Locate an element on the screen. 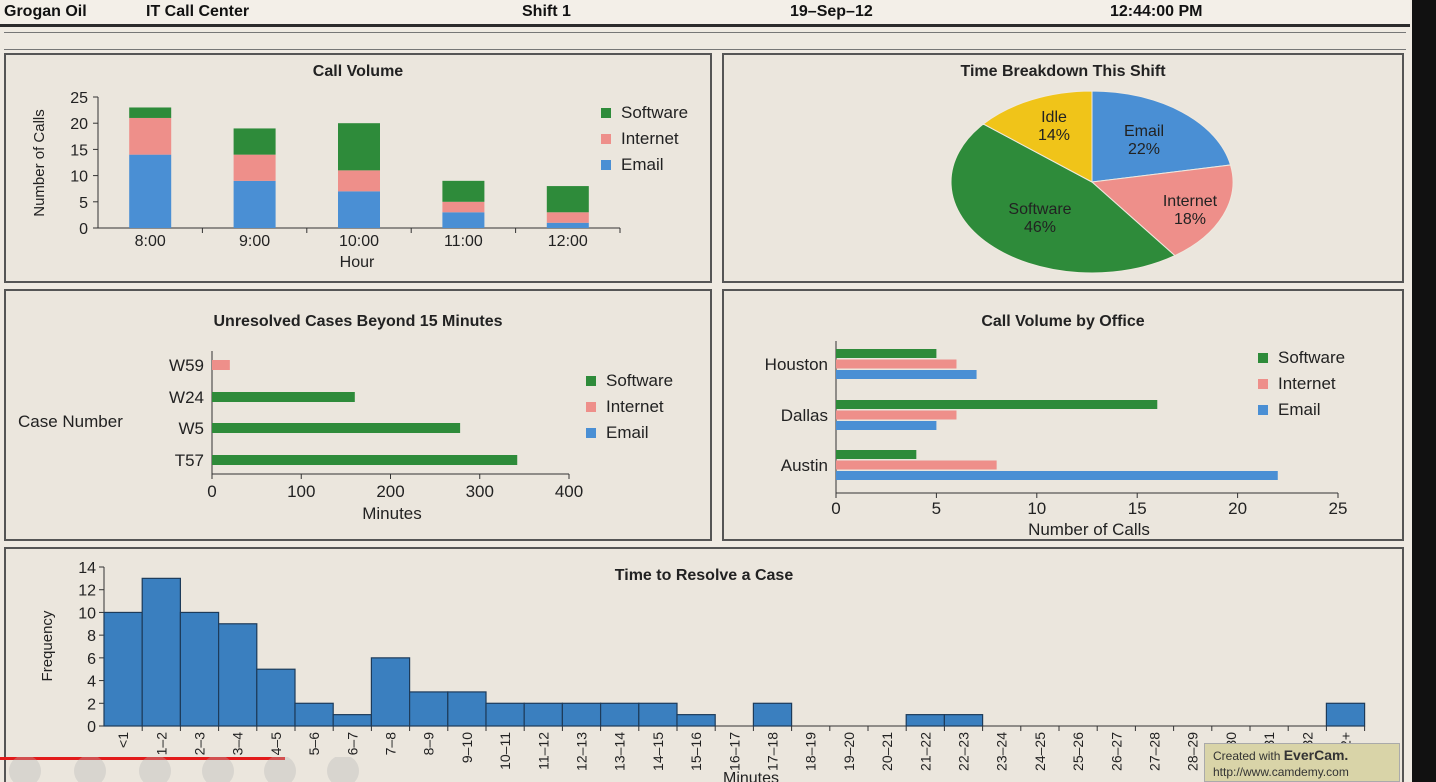 The height and width of the screenshot is (782, 1436). x-tick-label: 10–11 is located at coordinates (505, 751).